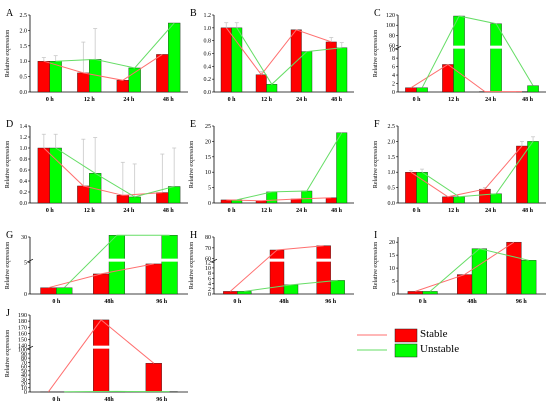 This screenshot has width=550, height=404. Describe the element at coordinates (466, 78) in the screenshot. I see `c-line-stable` at that location.